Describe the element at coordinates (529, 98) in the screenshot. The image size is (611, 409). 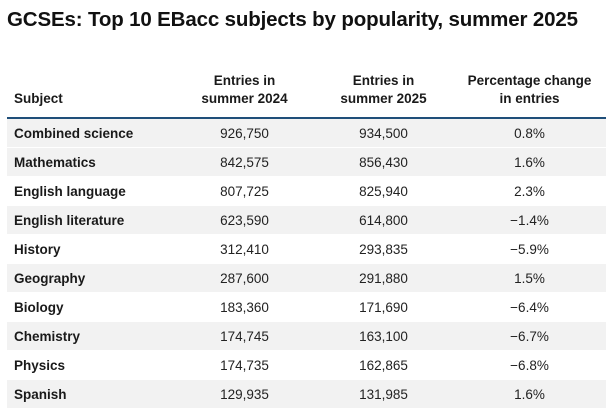
I see `column-header-percentage-change-line2: in entries` at that location.